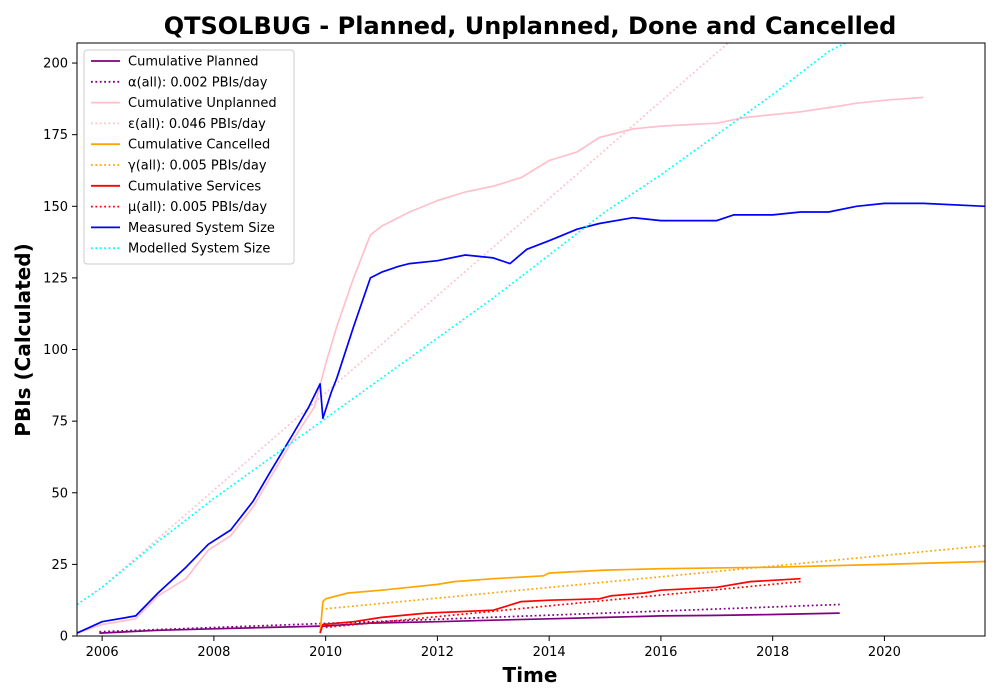 The height and width of the screenshot is (700, 1000). I want to click on y-tick-label: 200, so click(55, 64).